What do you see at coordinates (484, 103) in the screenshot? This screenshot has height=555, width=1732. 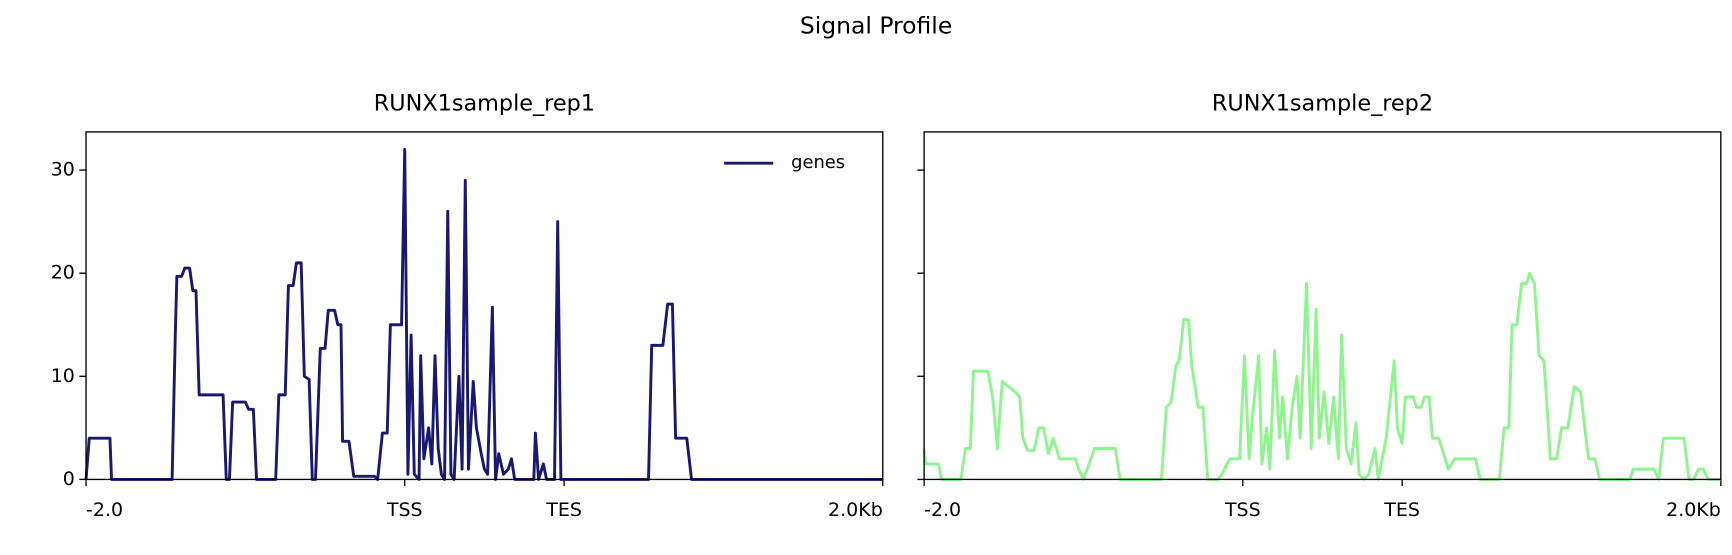 I see `subplot-title: RUNX1sample_rep1` at bounding box center [484, 103].